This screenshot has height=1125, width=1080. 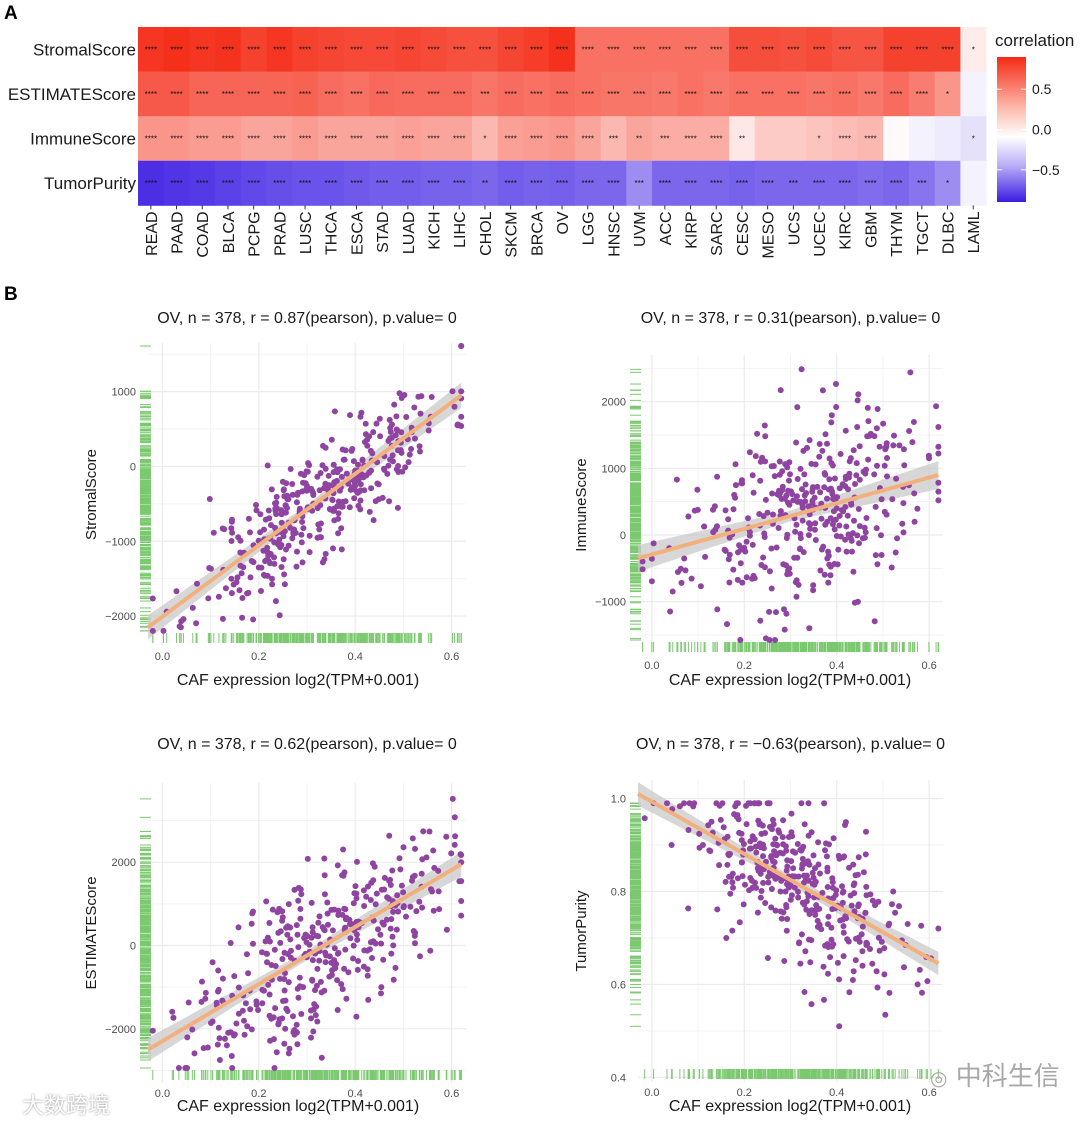 I want to click on x-tick-label: 0.6, so click(x=451, y=657).